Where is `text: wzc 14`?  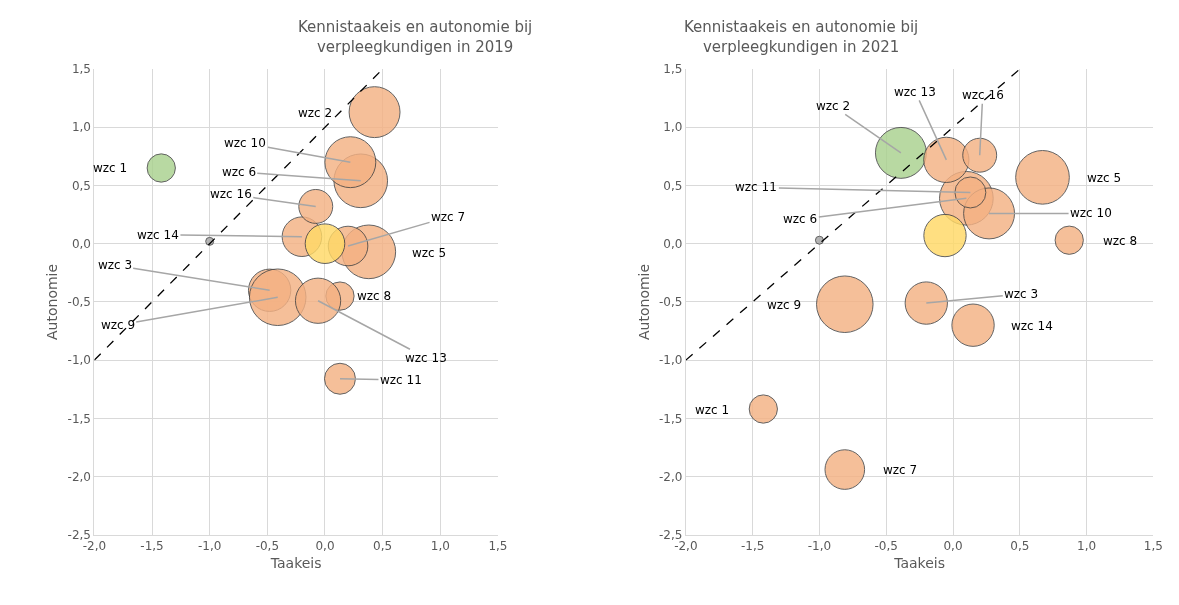 text: wzc 14 is located at coordinates (158, 235).